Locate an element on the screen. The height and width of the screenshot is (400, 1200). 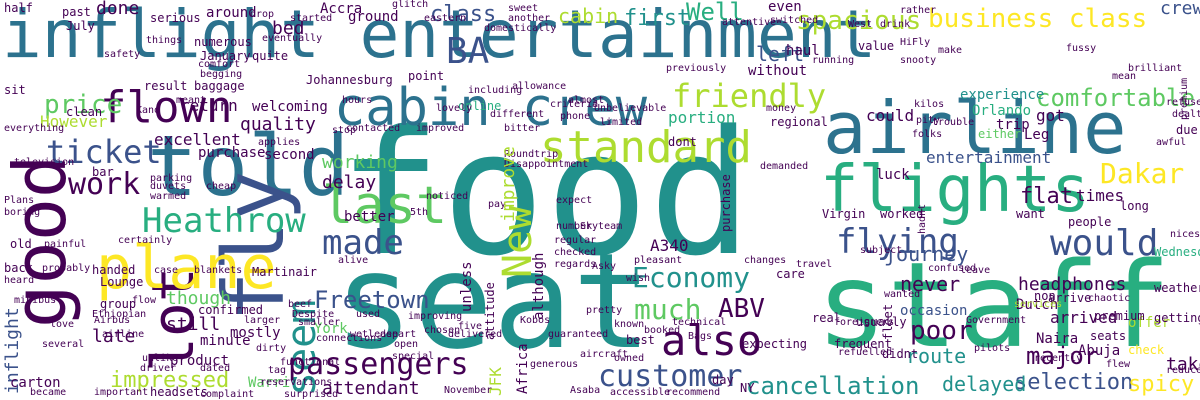
word-january: January is located at coordinates (225, 56).